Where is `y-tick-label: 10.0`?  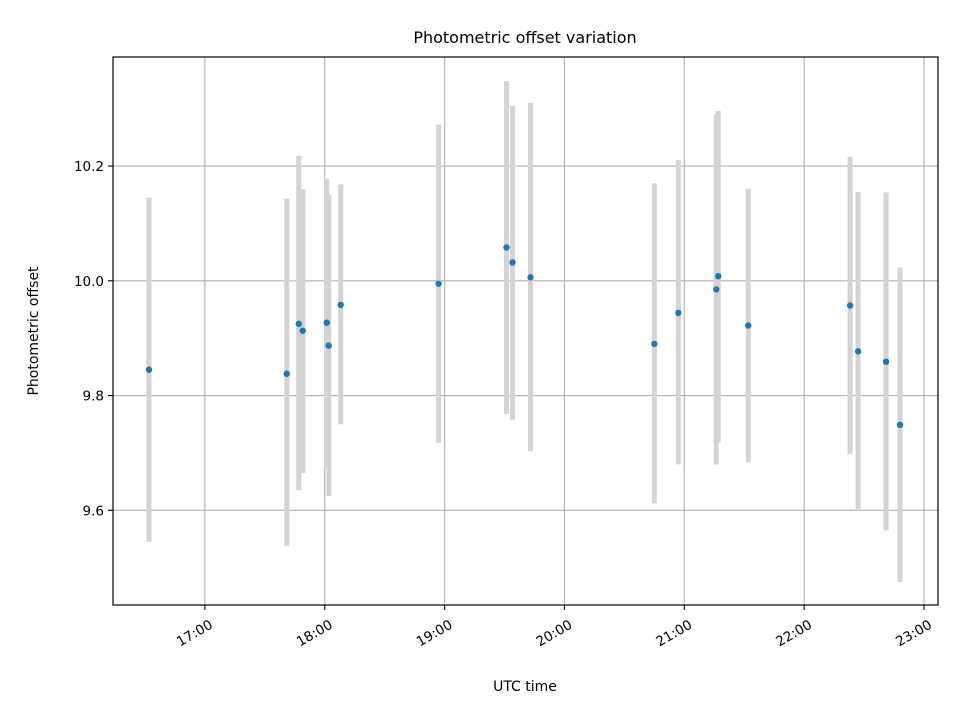
y-tick-label: 10.0 is located at coordinates (89, 282).